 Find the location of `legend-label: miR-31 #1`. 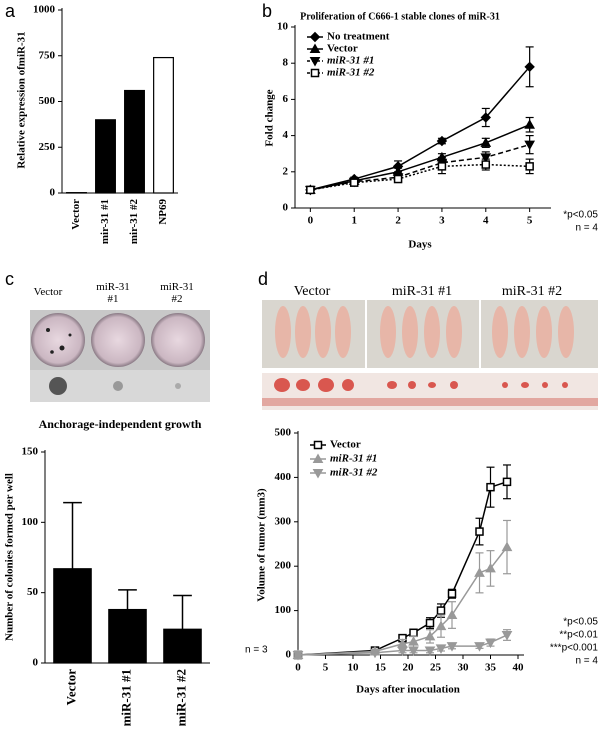

legend-label: miR-31 #1 is located at coordinates (353, 459).